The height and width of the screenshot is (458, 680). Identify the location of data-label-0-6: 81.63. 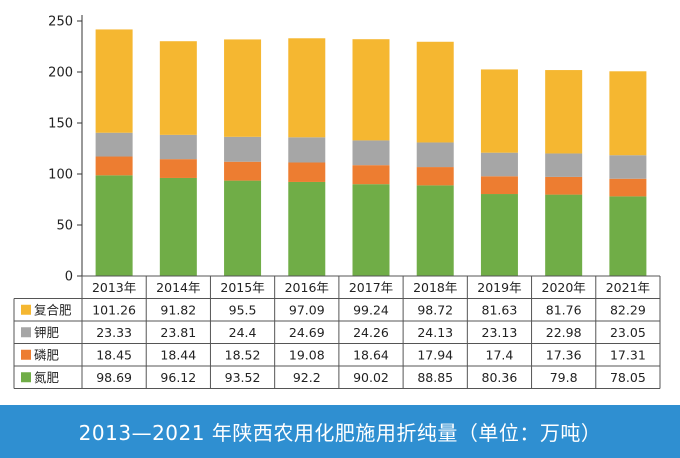
(500, 309).